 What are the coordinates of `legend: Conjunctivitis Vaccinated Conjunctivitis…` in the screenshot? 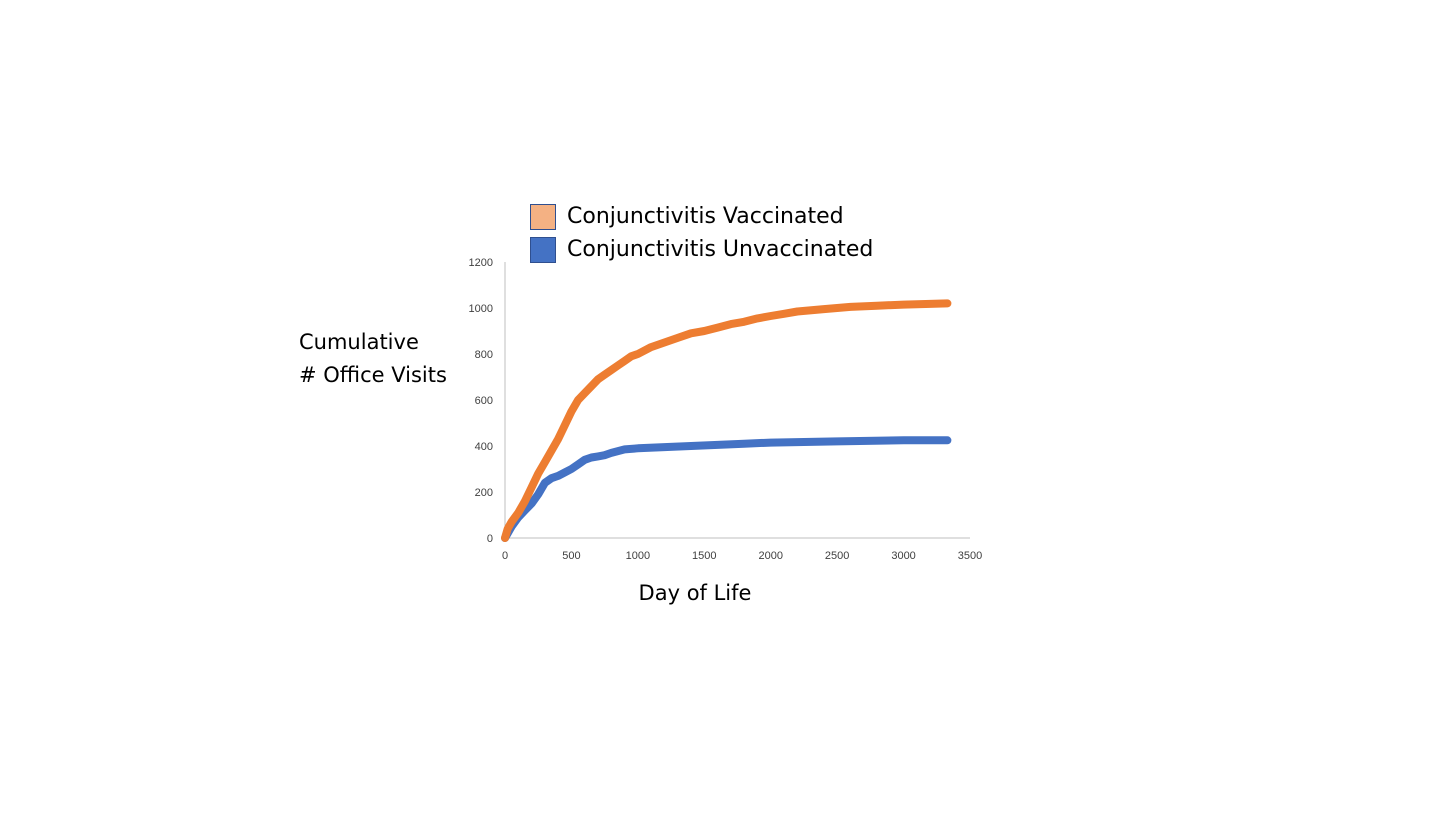 It's located at (701, 233).